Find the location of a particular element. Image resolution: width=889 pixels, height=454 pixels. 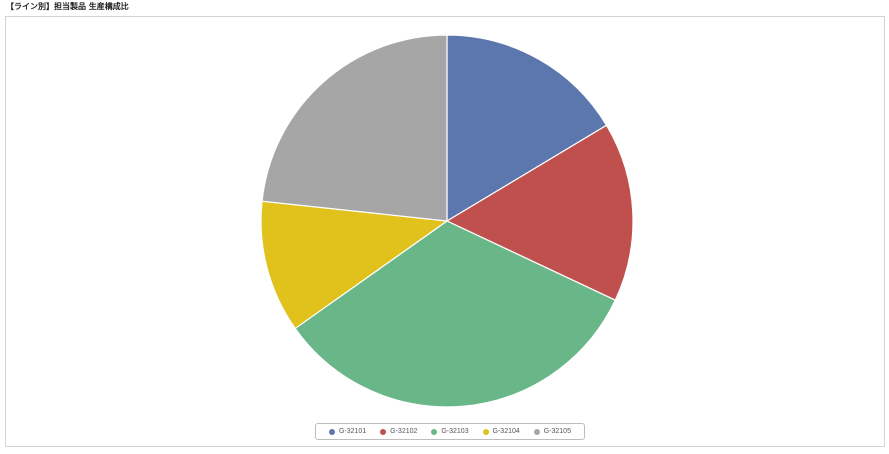

legend-label: G-32102 is located at coordinates (404, 431).